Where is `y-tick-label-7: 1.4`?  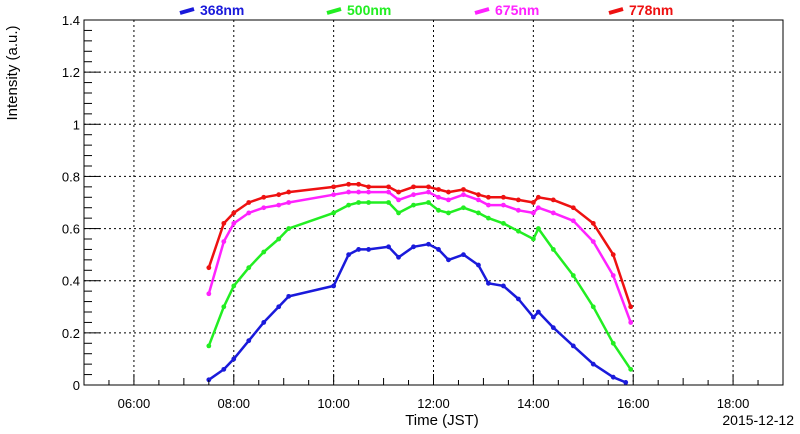 y-tick-label-7: 1.4 is located at coordinates (71, 20).